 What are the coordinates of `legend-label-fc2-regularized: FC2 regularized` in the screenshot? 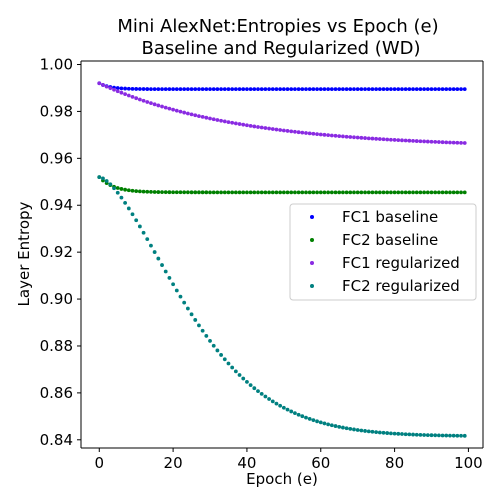 It's located at (401, 286).